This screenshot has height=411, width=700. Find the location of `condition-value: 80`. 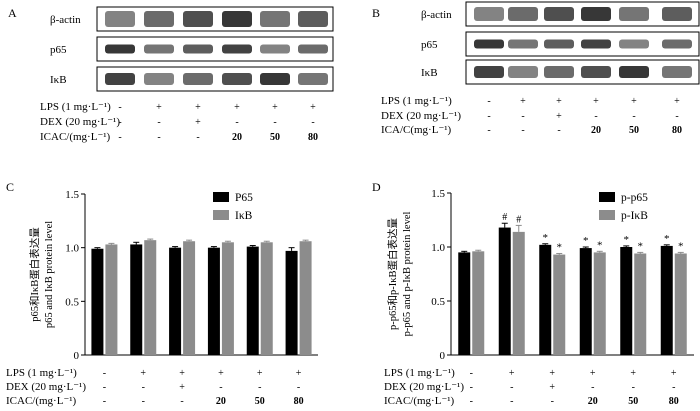

condition-value: 80 is located at coordinates (674, 401).